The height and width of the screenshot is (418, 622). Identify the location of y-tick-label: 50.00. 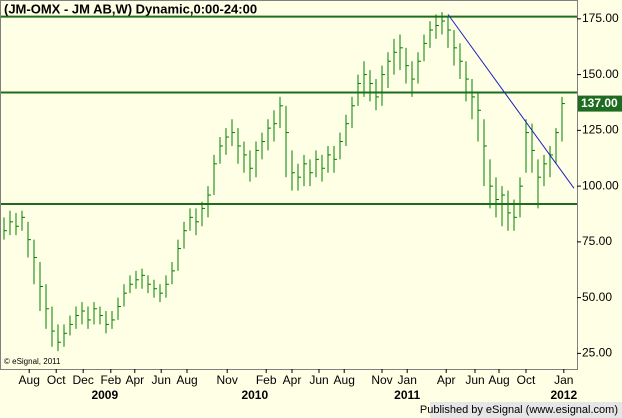
(597, 297).